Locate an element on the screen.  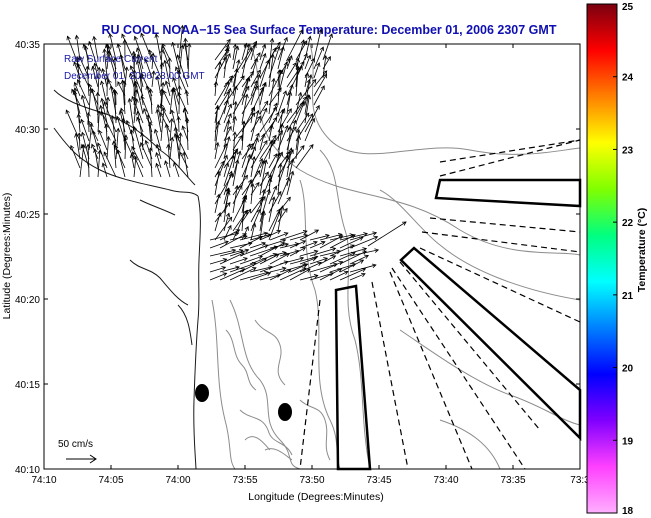
x-tick-label: 73:35 is located at coordinates (512, 480).